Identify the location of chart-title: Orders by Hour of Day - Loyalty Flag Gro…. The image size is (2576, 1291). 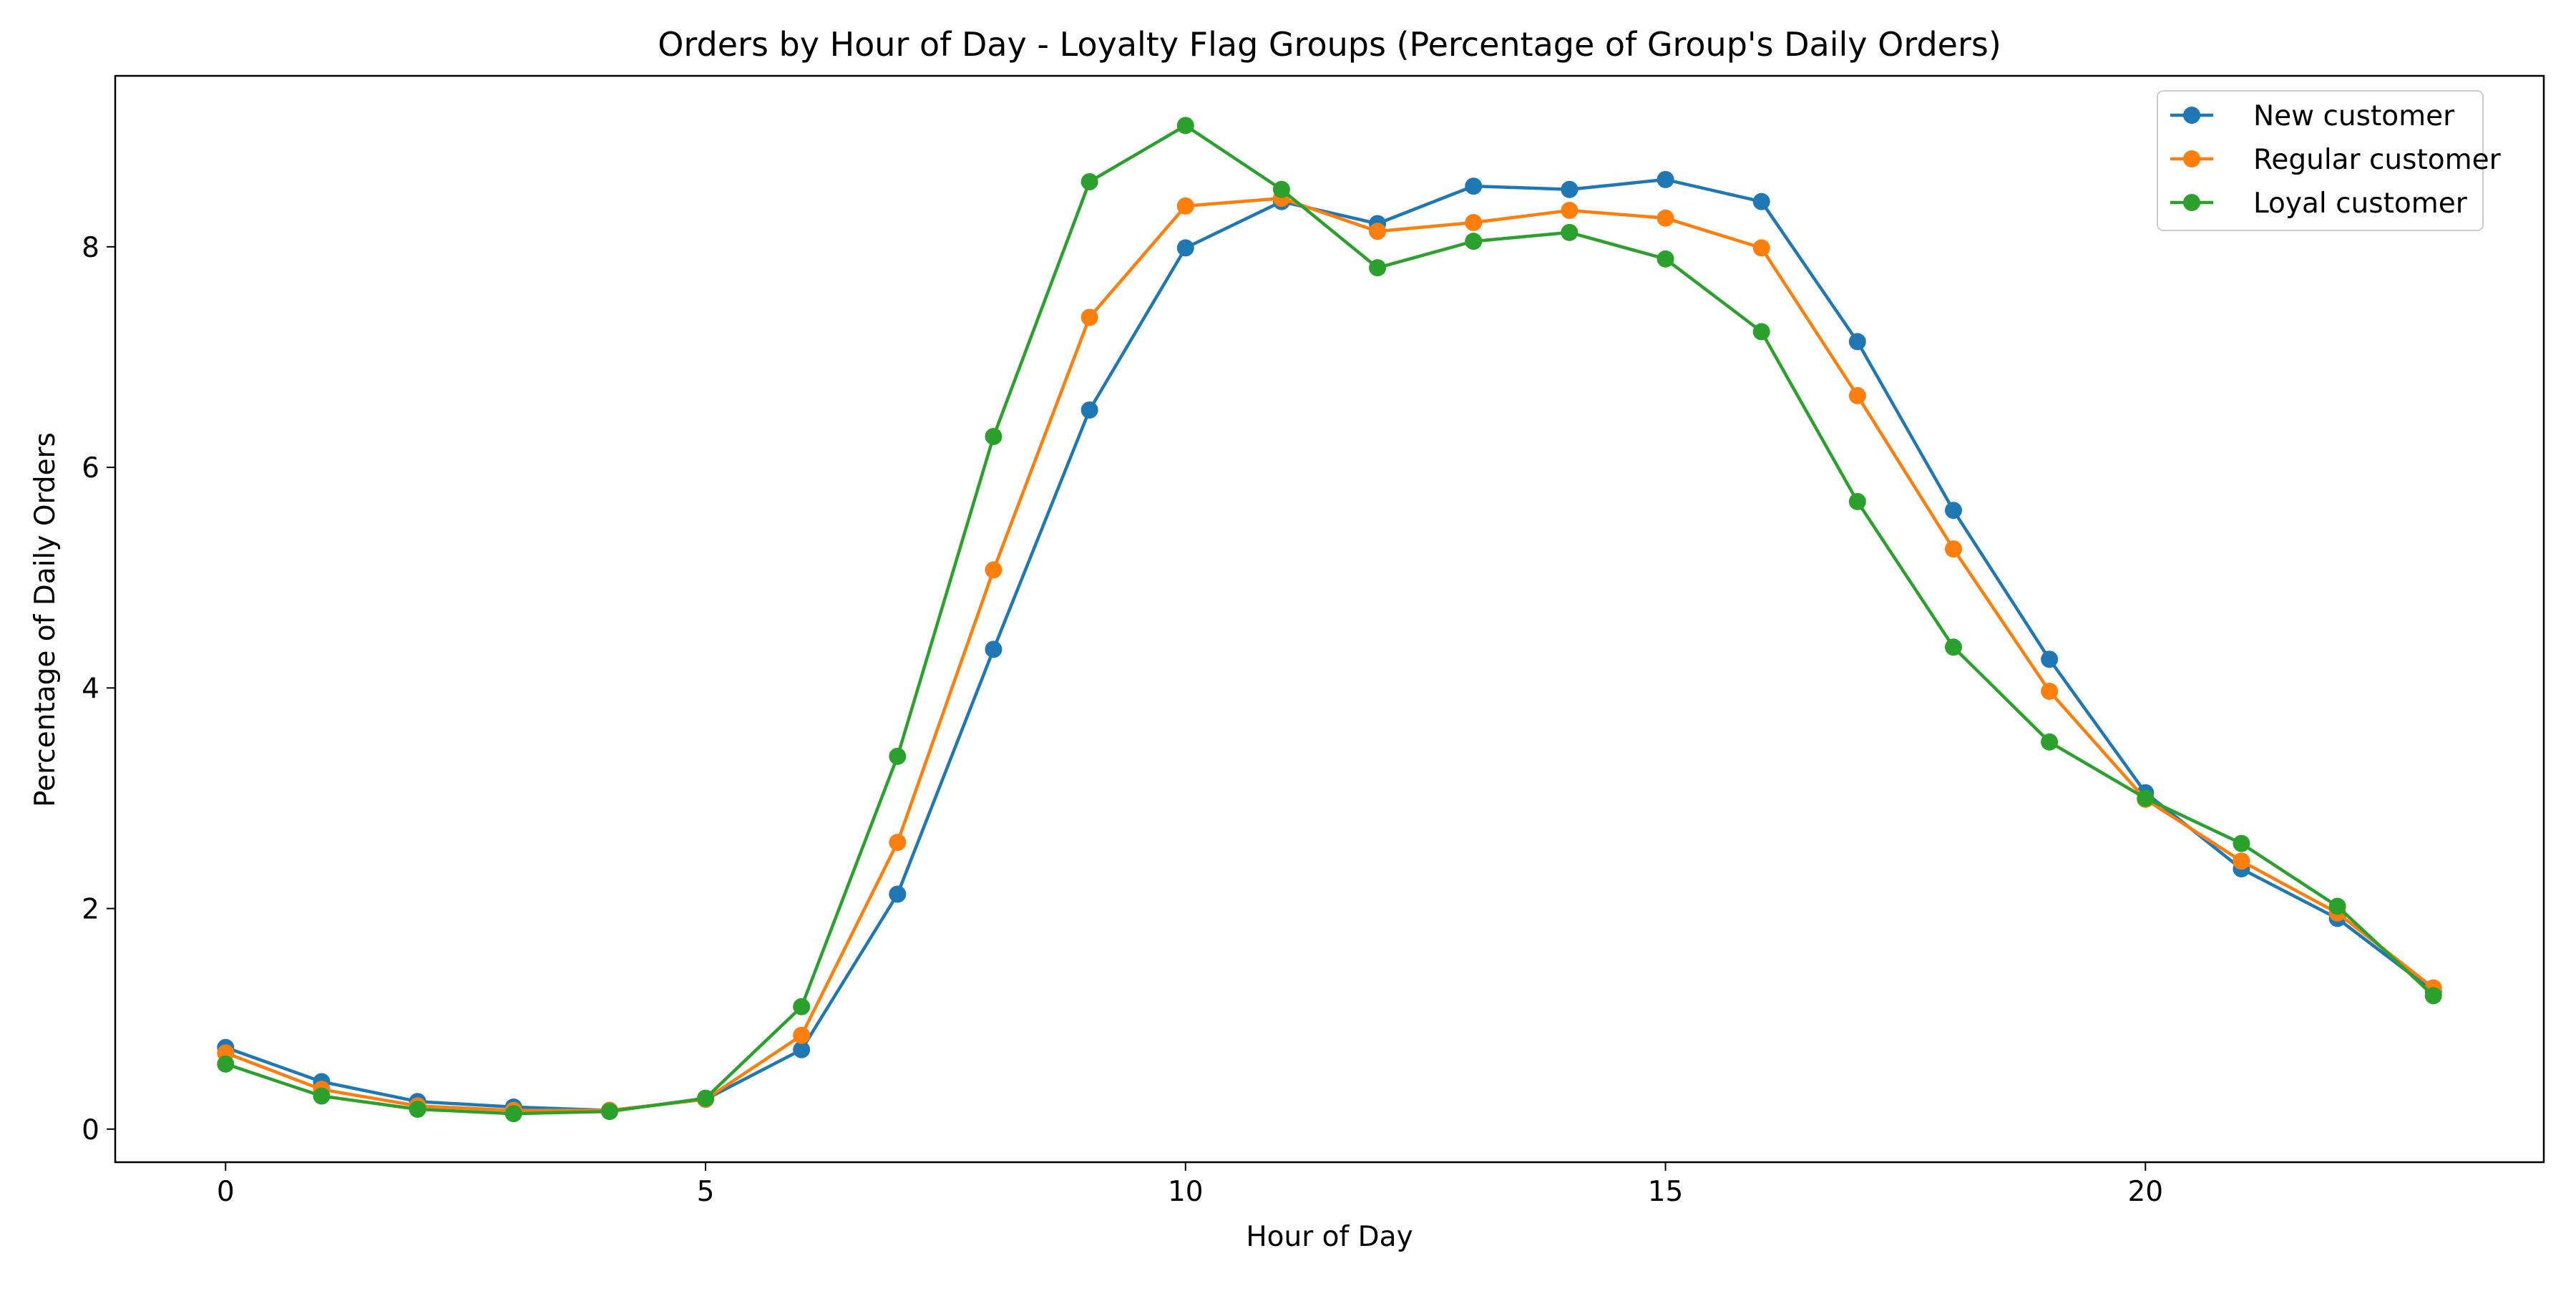
(1329, 44).